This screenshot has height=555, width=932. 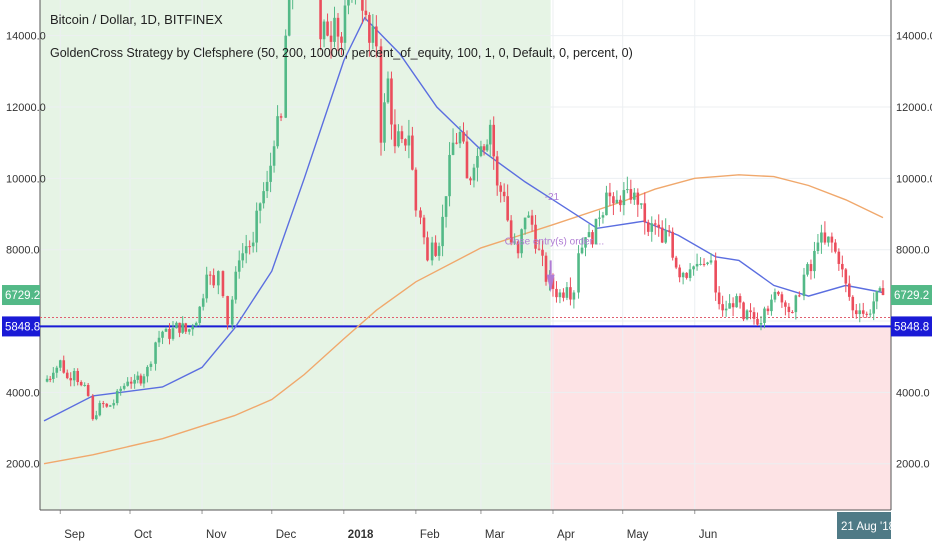 I want to click on y-tick-label-right: 4000.0, so click(x=913, y=393).